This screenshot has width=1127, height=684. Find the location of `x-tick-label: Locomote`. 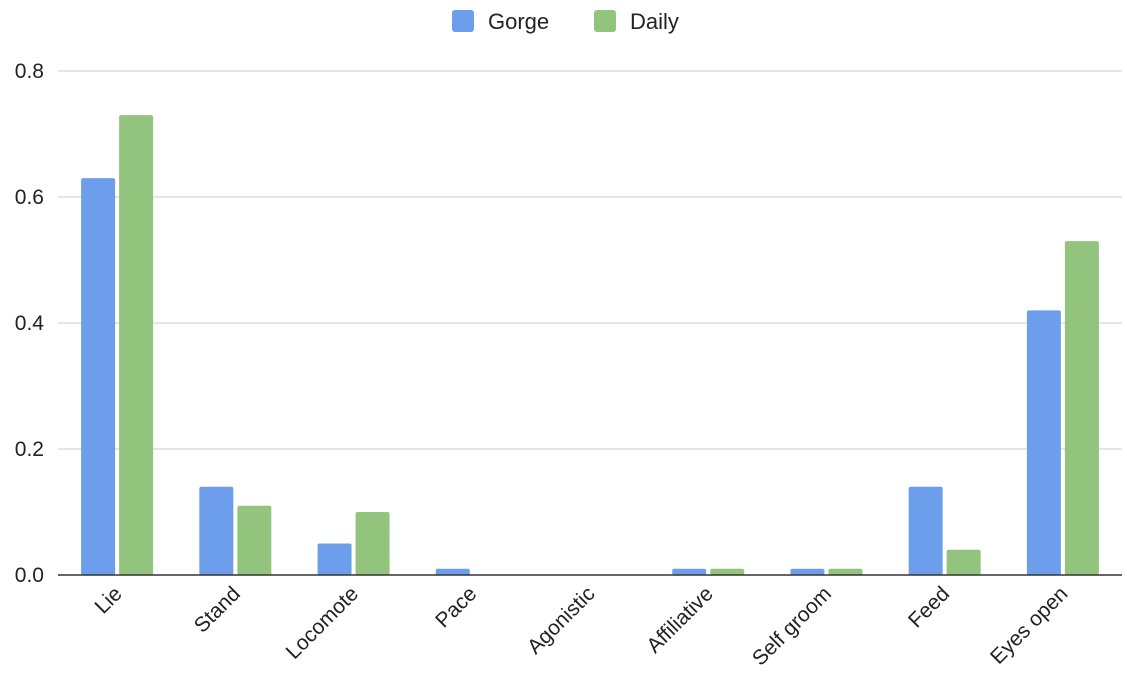

x-tick-label: Locomote is located at coordinates (322, 622).